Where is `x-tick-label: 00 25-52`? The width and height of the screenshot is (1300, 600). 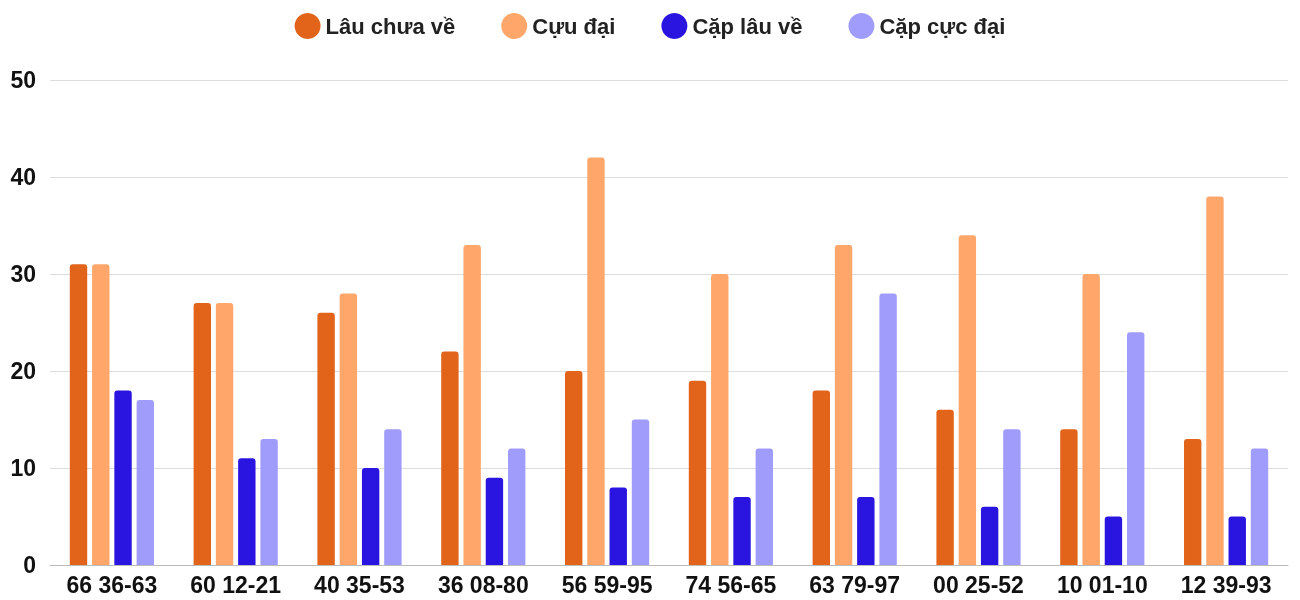
x-tick-label: 00 25-52 is located at coordinates (978, 584).